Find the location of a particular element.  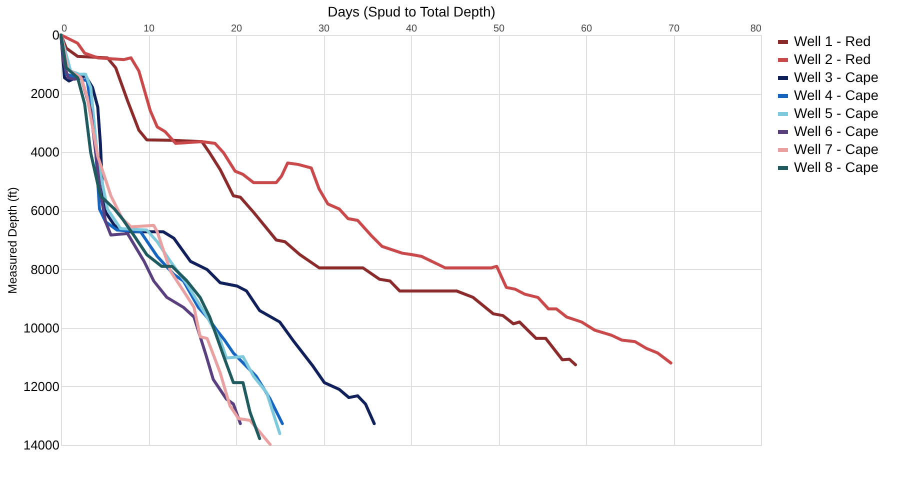

y-tick-label: 10000 is located at coordinates (41, 328).